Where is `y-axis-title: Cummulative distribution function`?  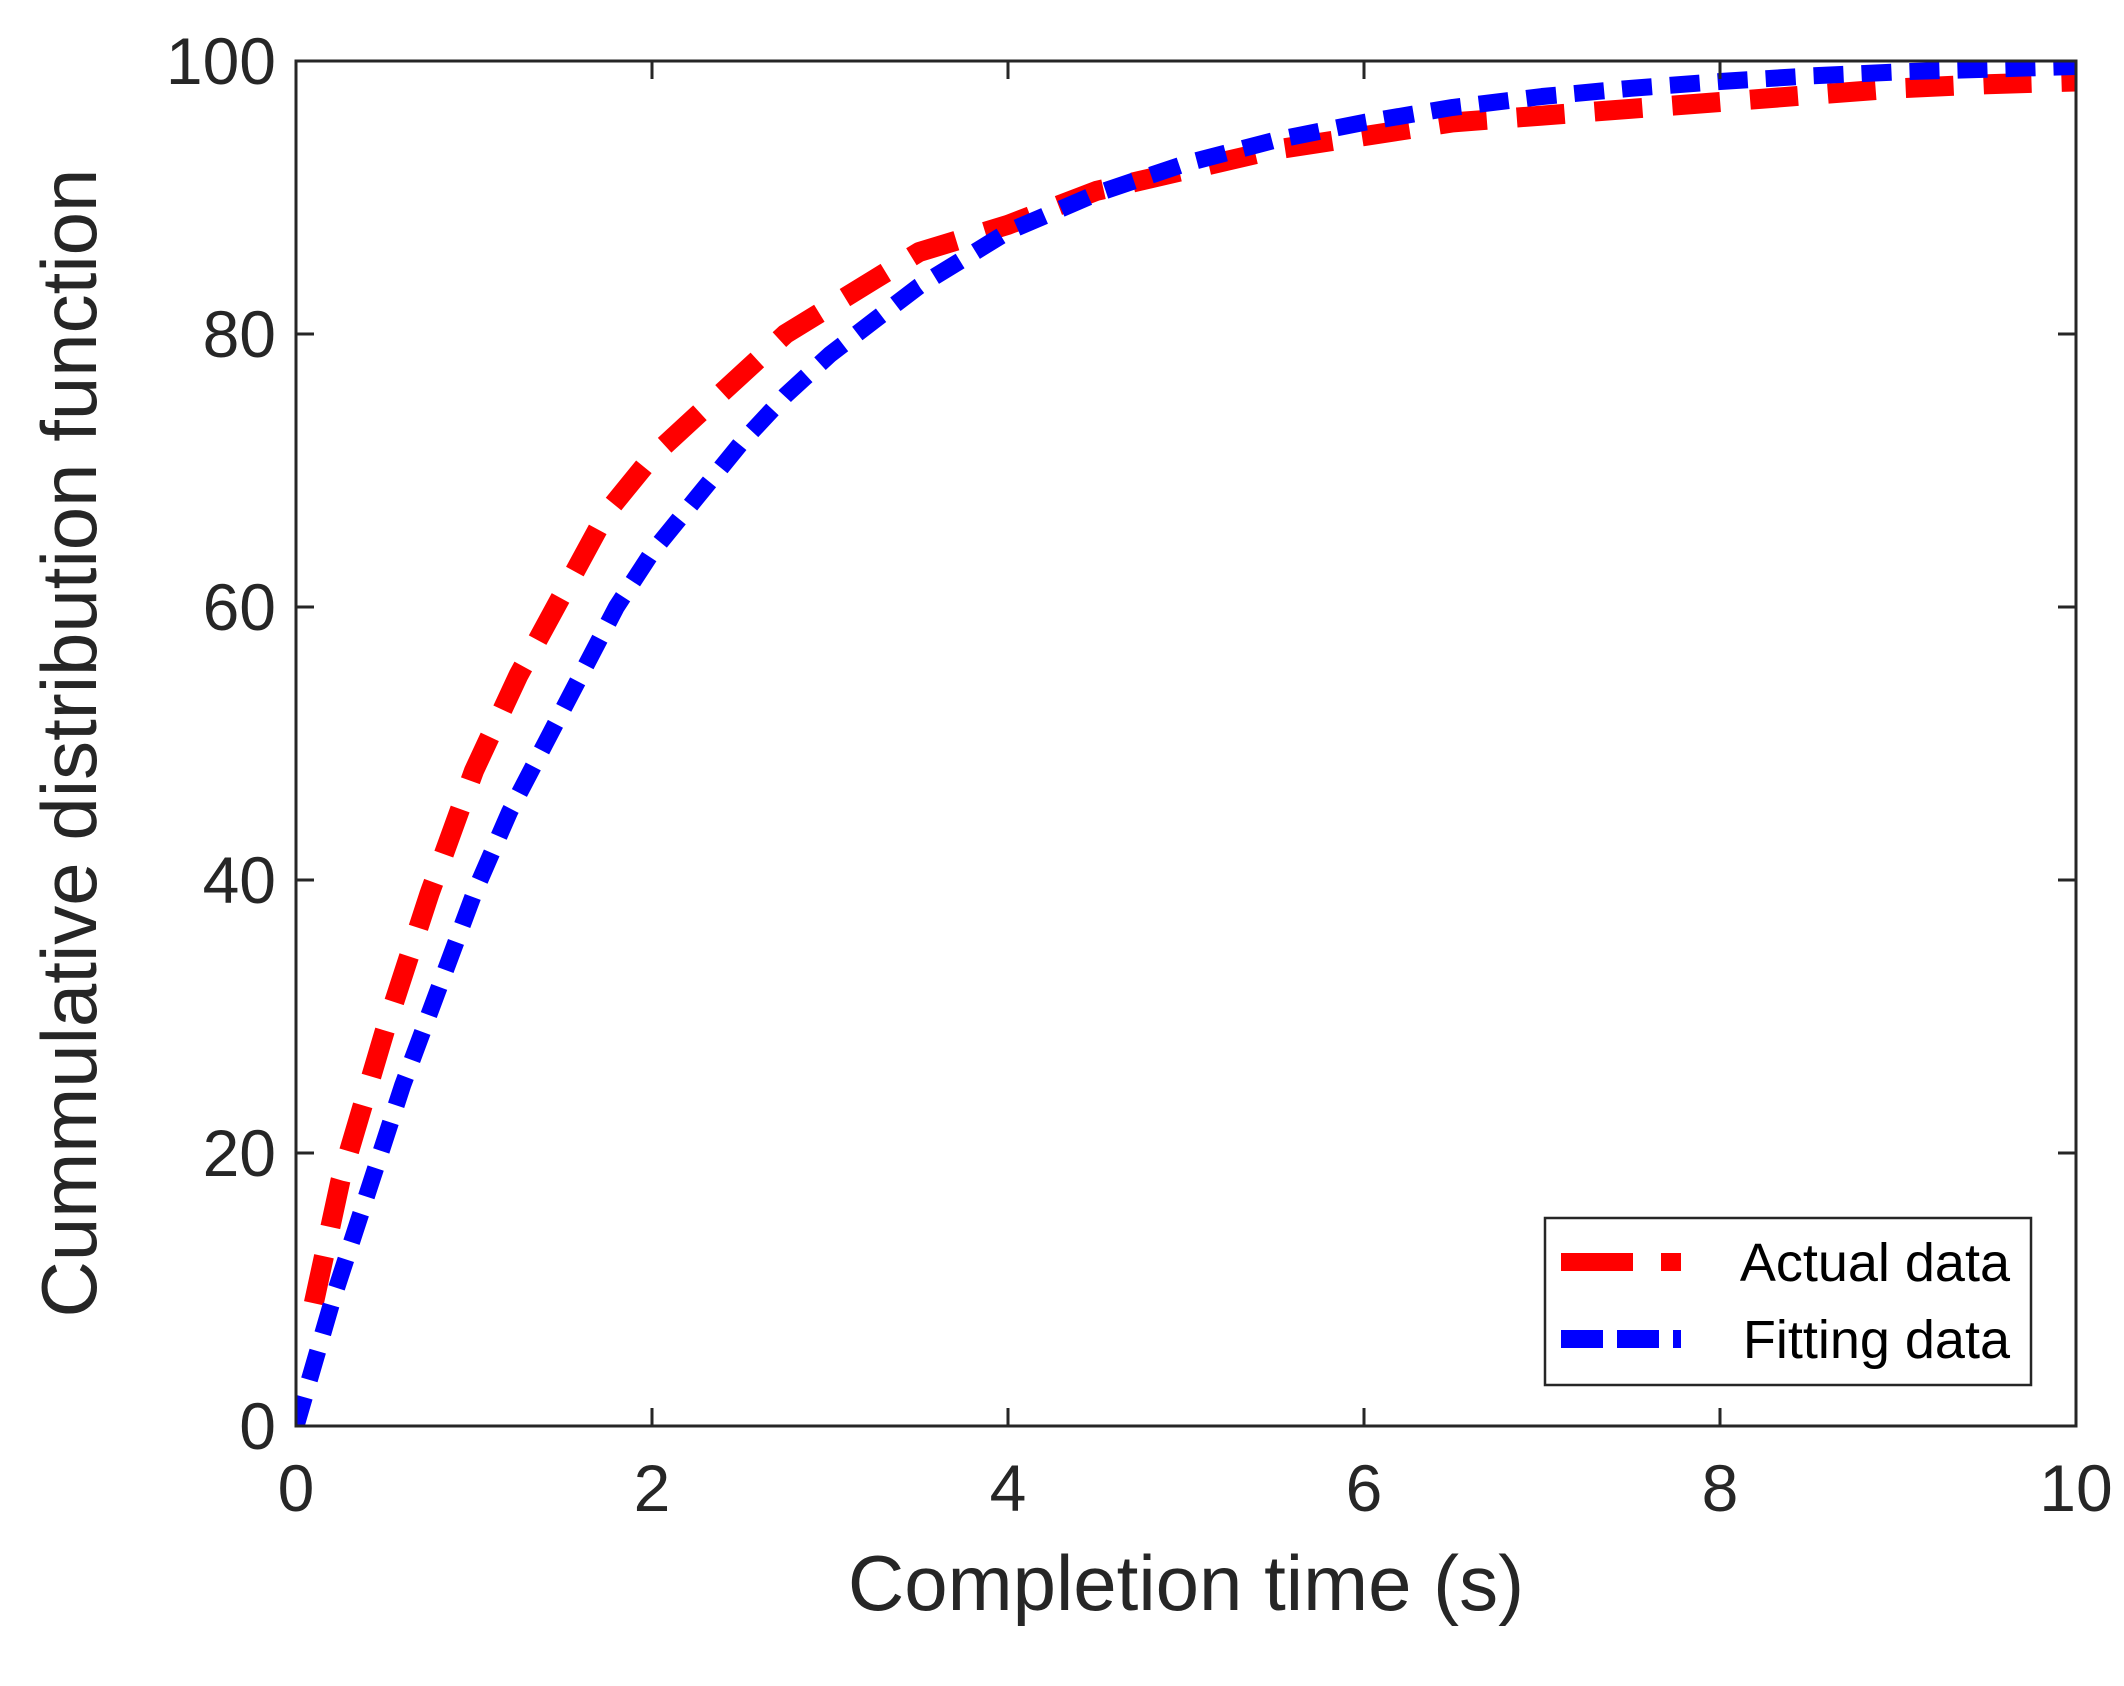 y-axis-title: Cummulative distribution function is located at coordinates (69, 743).